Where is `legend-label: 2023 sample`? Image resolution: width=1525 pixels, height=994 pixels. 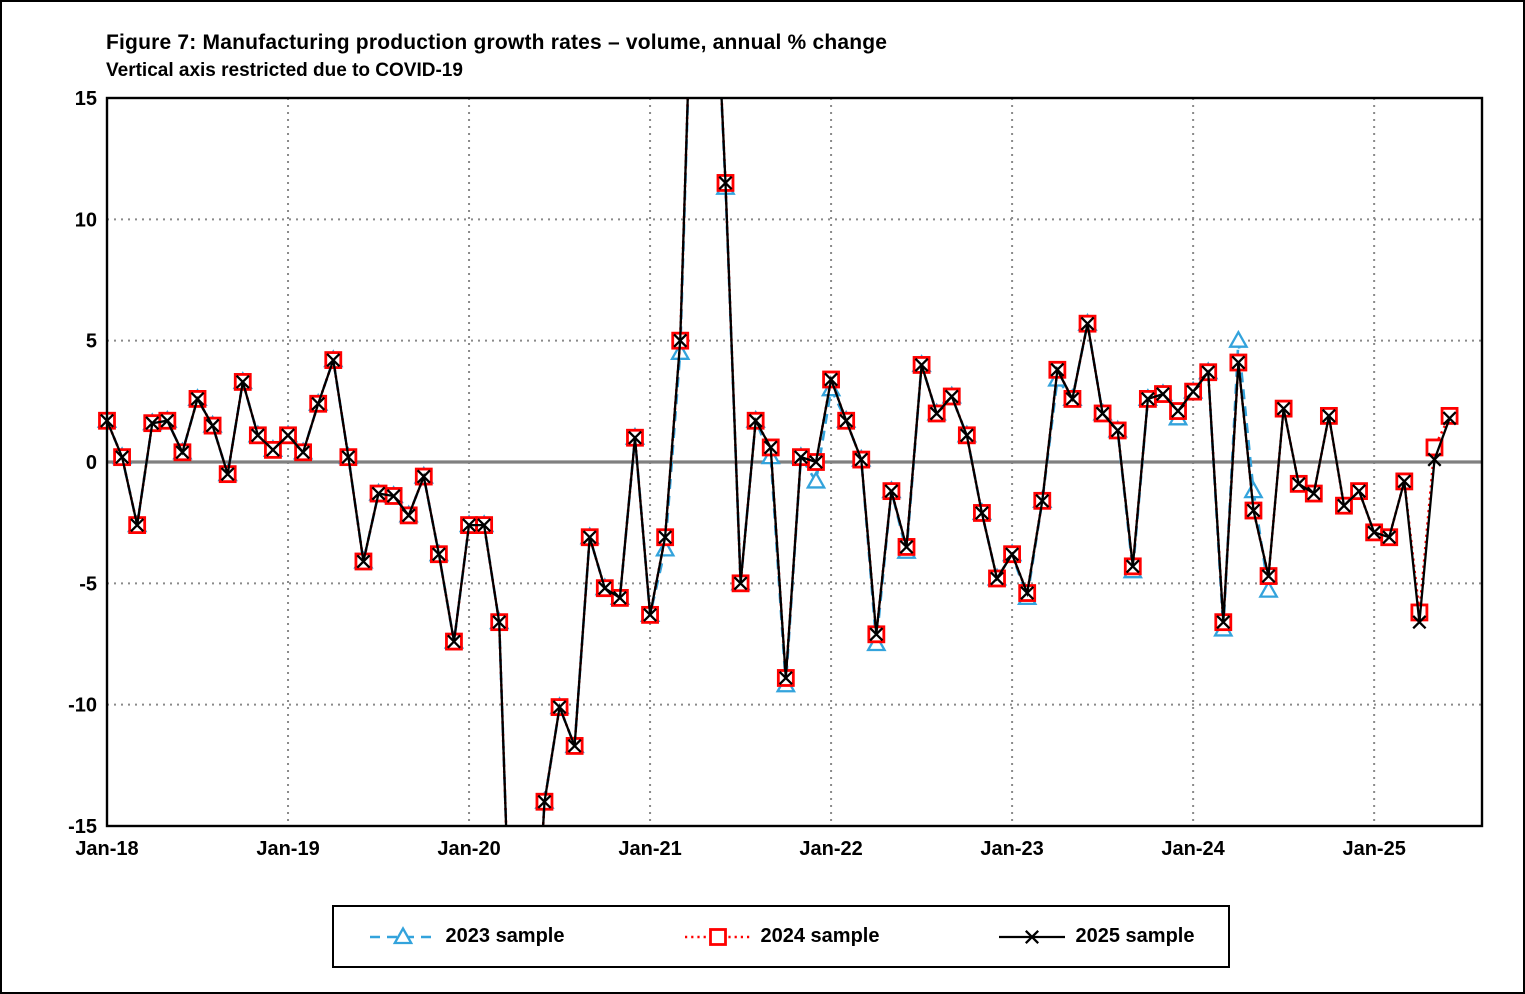 legend-label: 2023 sample is located at coordinates (505, 936).